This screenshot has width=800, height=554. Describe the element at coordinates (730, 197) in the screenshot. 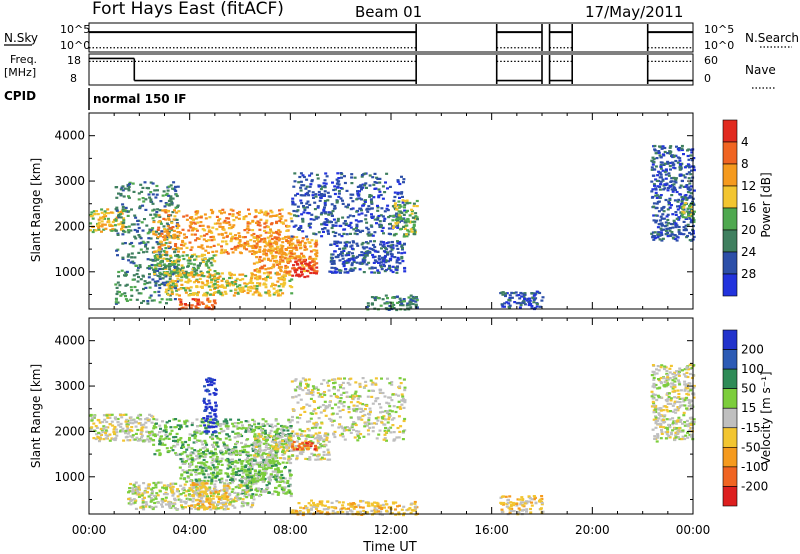

I see `colorbar-swatch` at that location.